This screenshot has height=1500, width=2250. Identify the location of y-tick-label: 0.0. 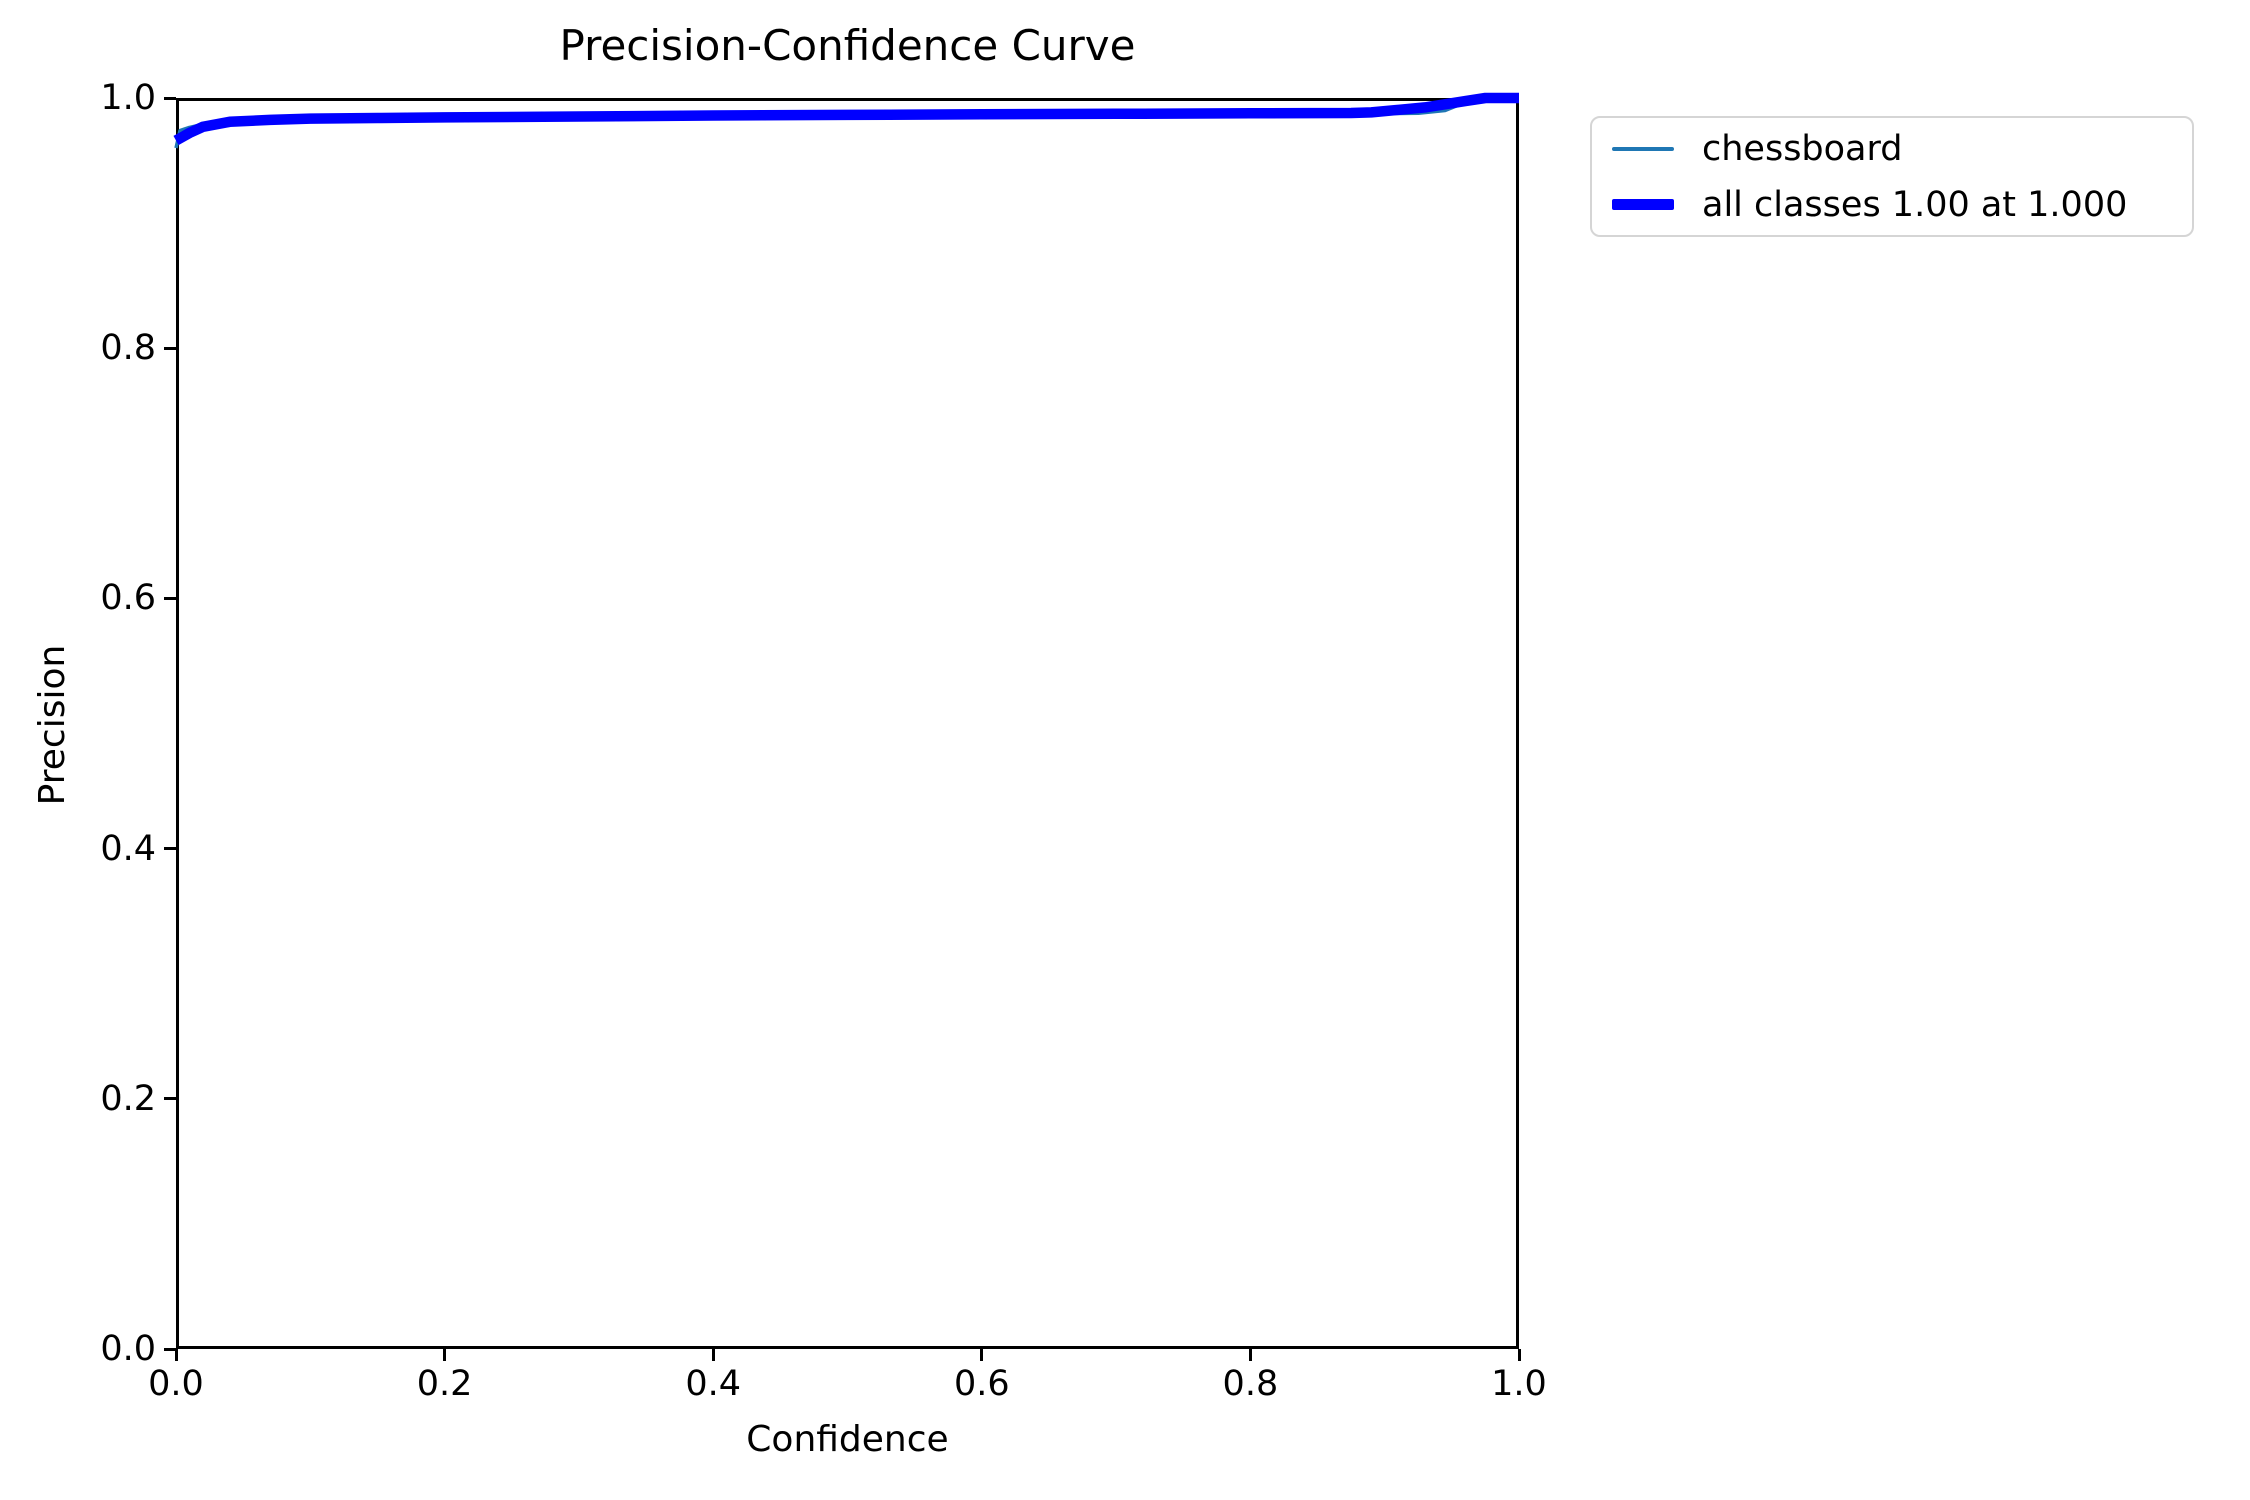
(128, 1349).